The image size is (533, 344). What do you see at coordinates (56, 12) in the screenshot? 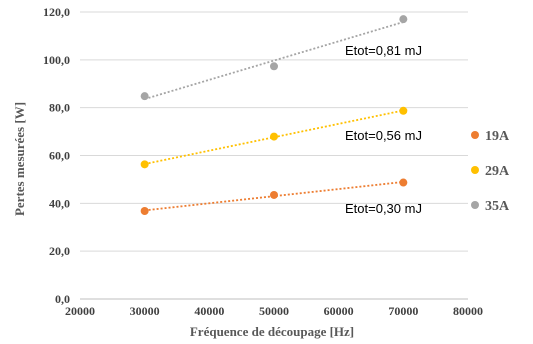
I see `y-tick-label: 120,0` at bounding box center [56, 12].